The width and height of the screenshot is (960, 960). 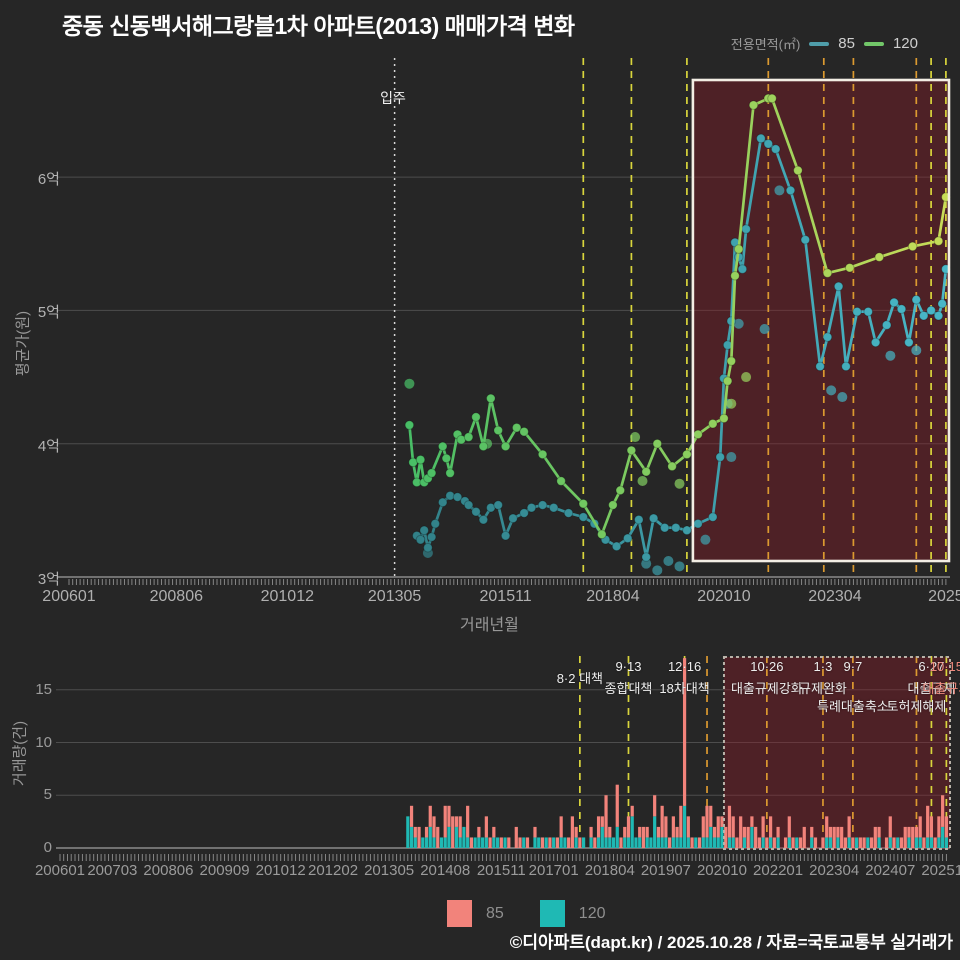 I want to click on policy-annotation: 10·26, so click(x=767, y=666).